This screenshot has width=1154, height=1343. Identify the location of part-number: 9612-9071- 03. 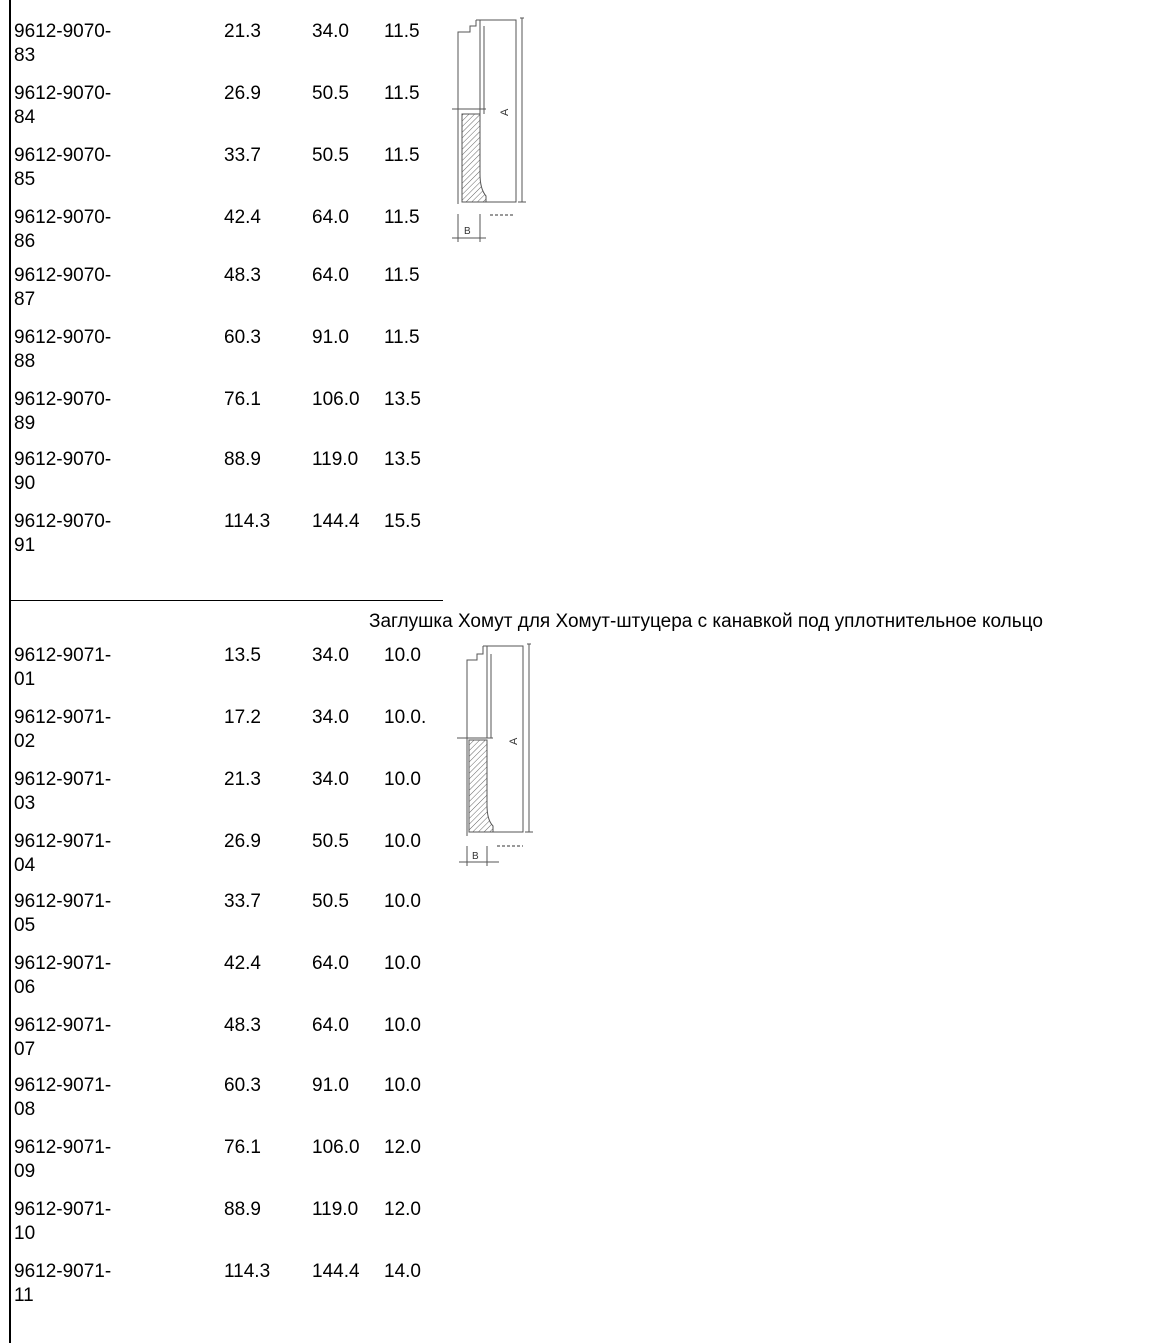
(63, 791).